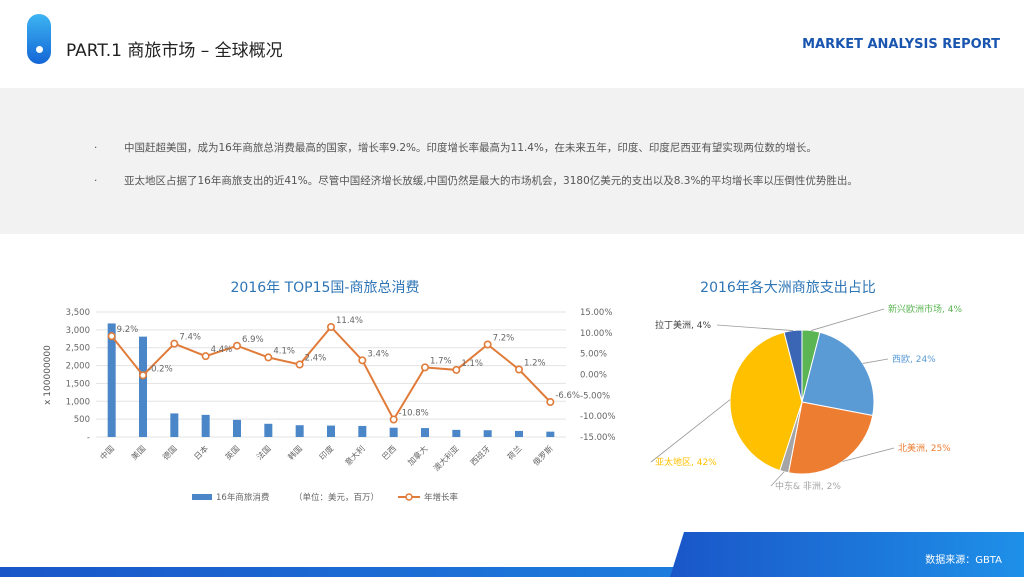 The height and width of the screenshot is (577, 1024). Describe the element at coordinates (316, 359) in the screenshot. I see `growth-data-label: 2.4%` at that location.